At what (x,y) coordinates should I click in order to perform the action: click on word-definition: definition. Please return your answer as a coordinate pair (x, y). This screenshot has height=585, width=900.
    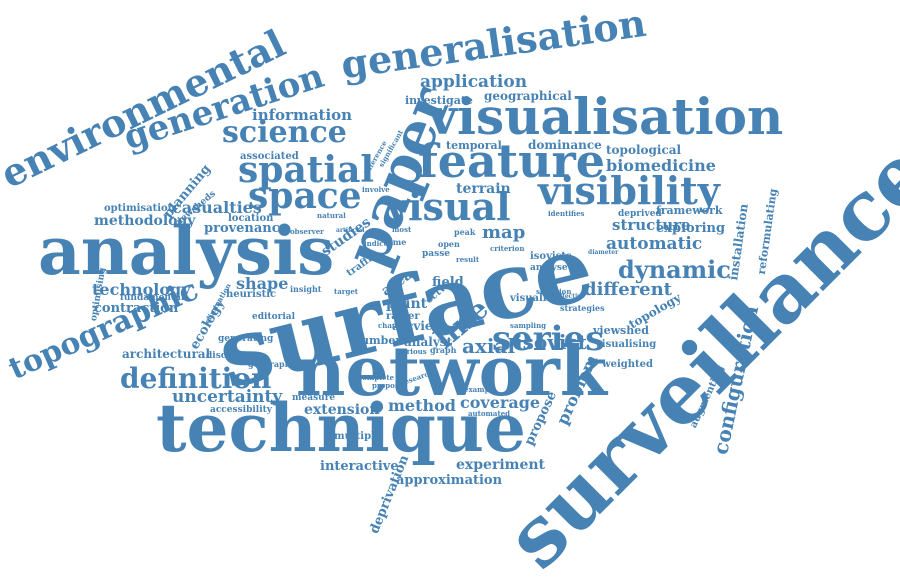
    Looking at the image, I should click on (196, 378).